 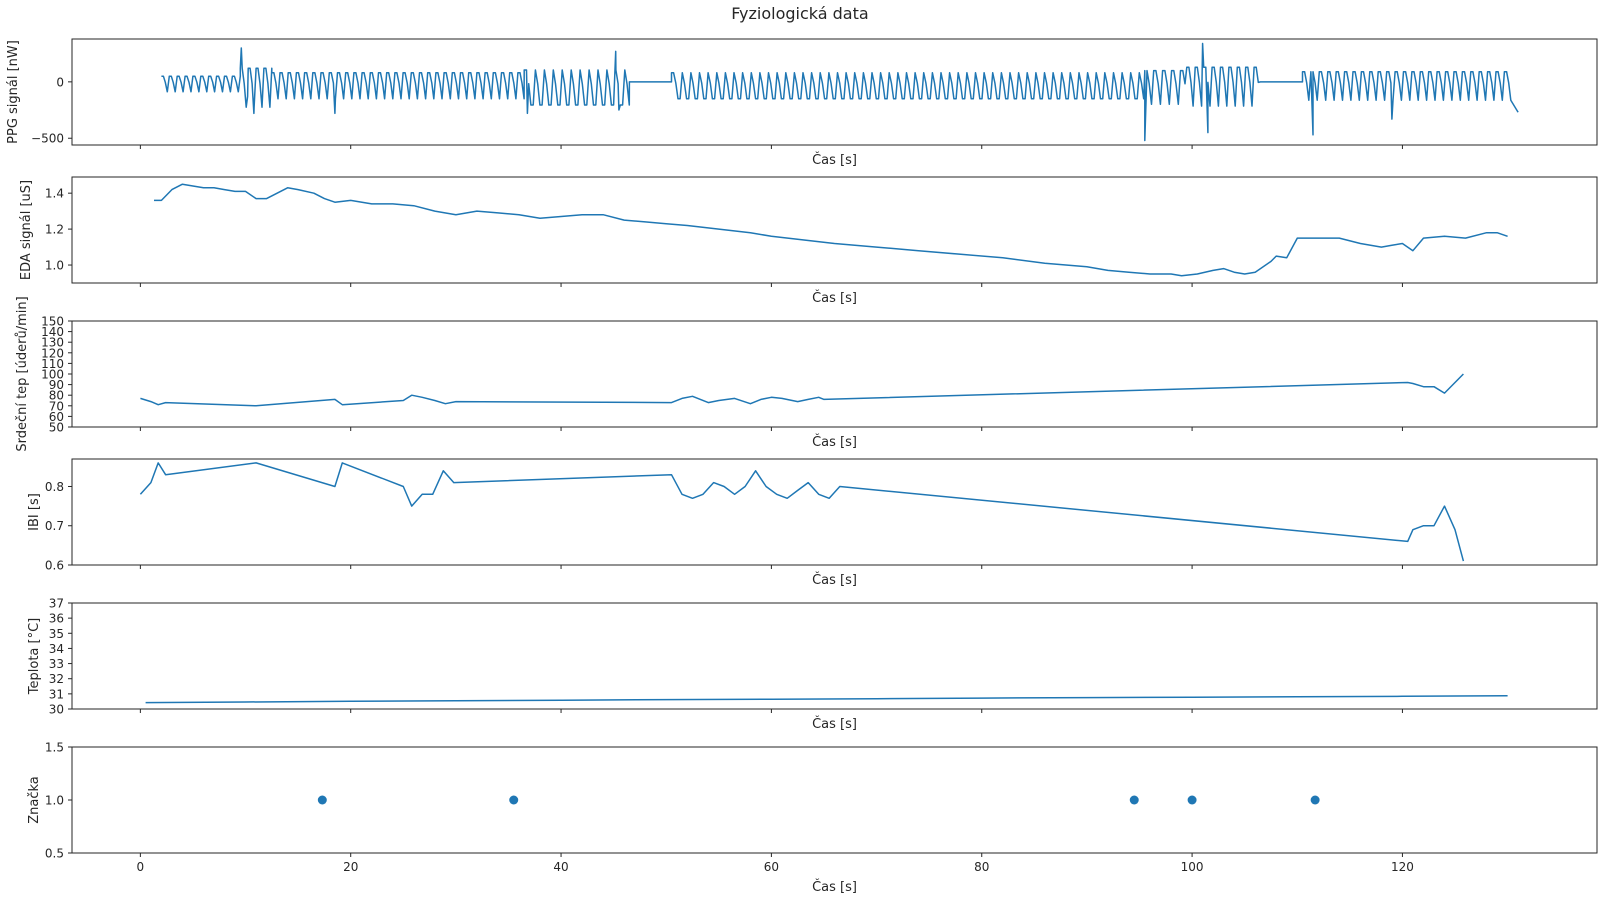 I want to click on y-tick-label: 0, so click(x=60, y=82).